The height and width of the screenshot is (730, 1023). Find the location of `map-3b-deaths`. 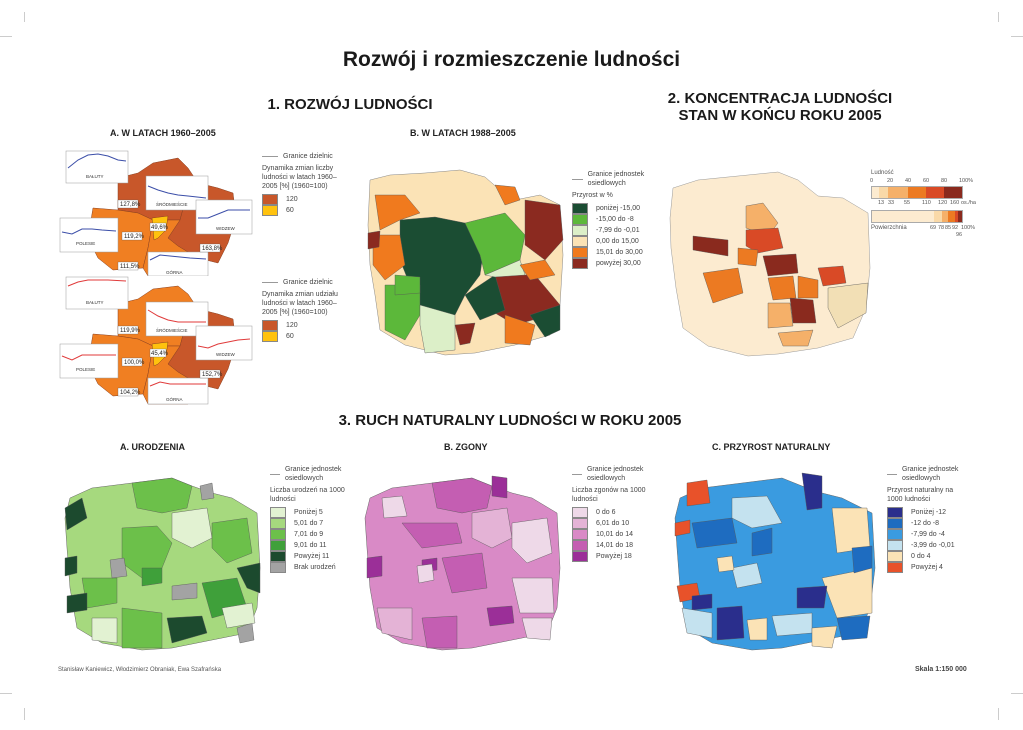

map-3b-deaths is located at coordinates (462, 563).